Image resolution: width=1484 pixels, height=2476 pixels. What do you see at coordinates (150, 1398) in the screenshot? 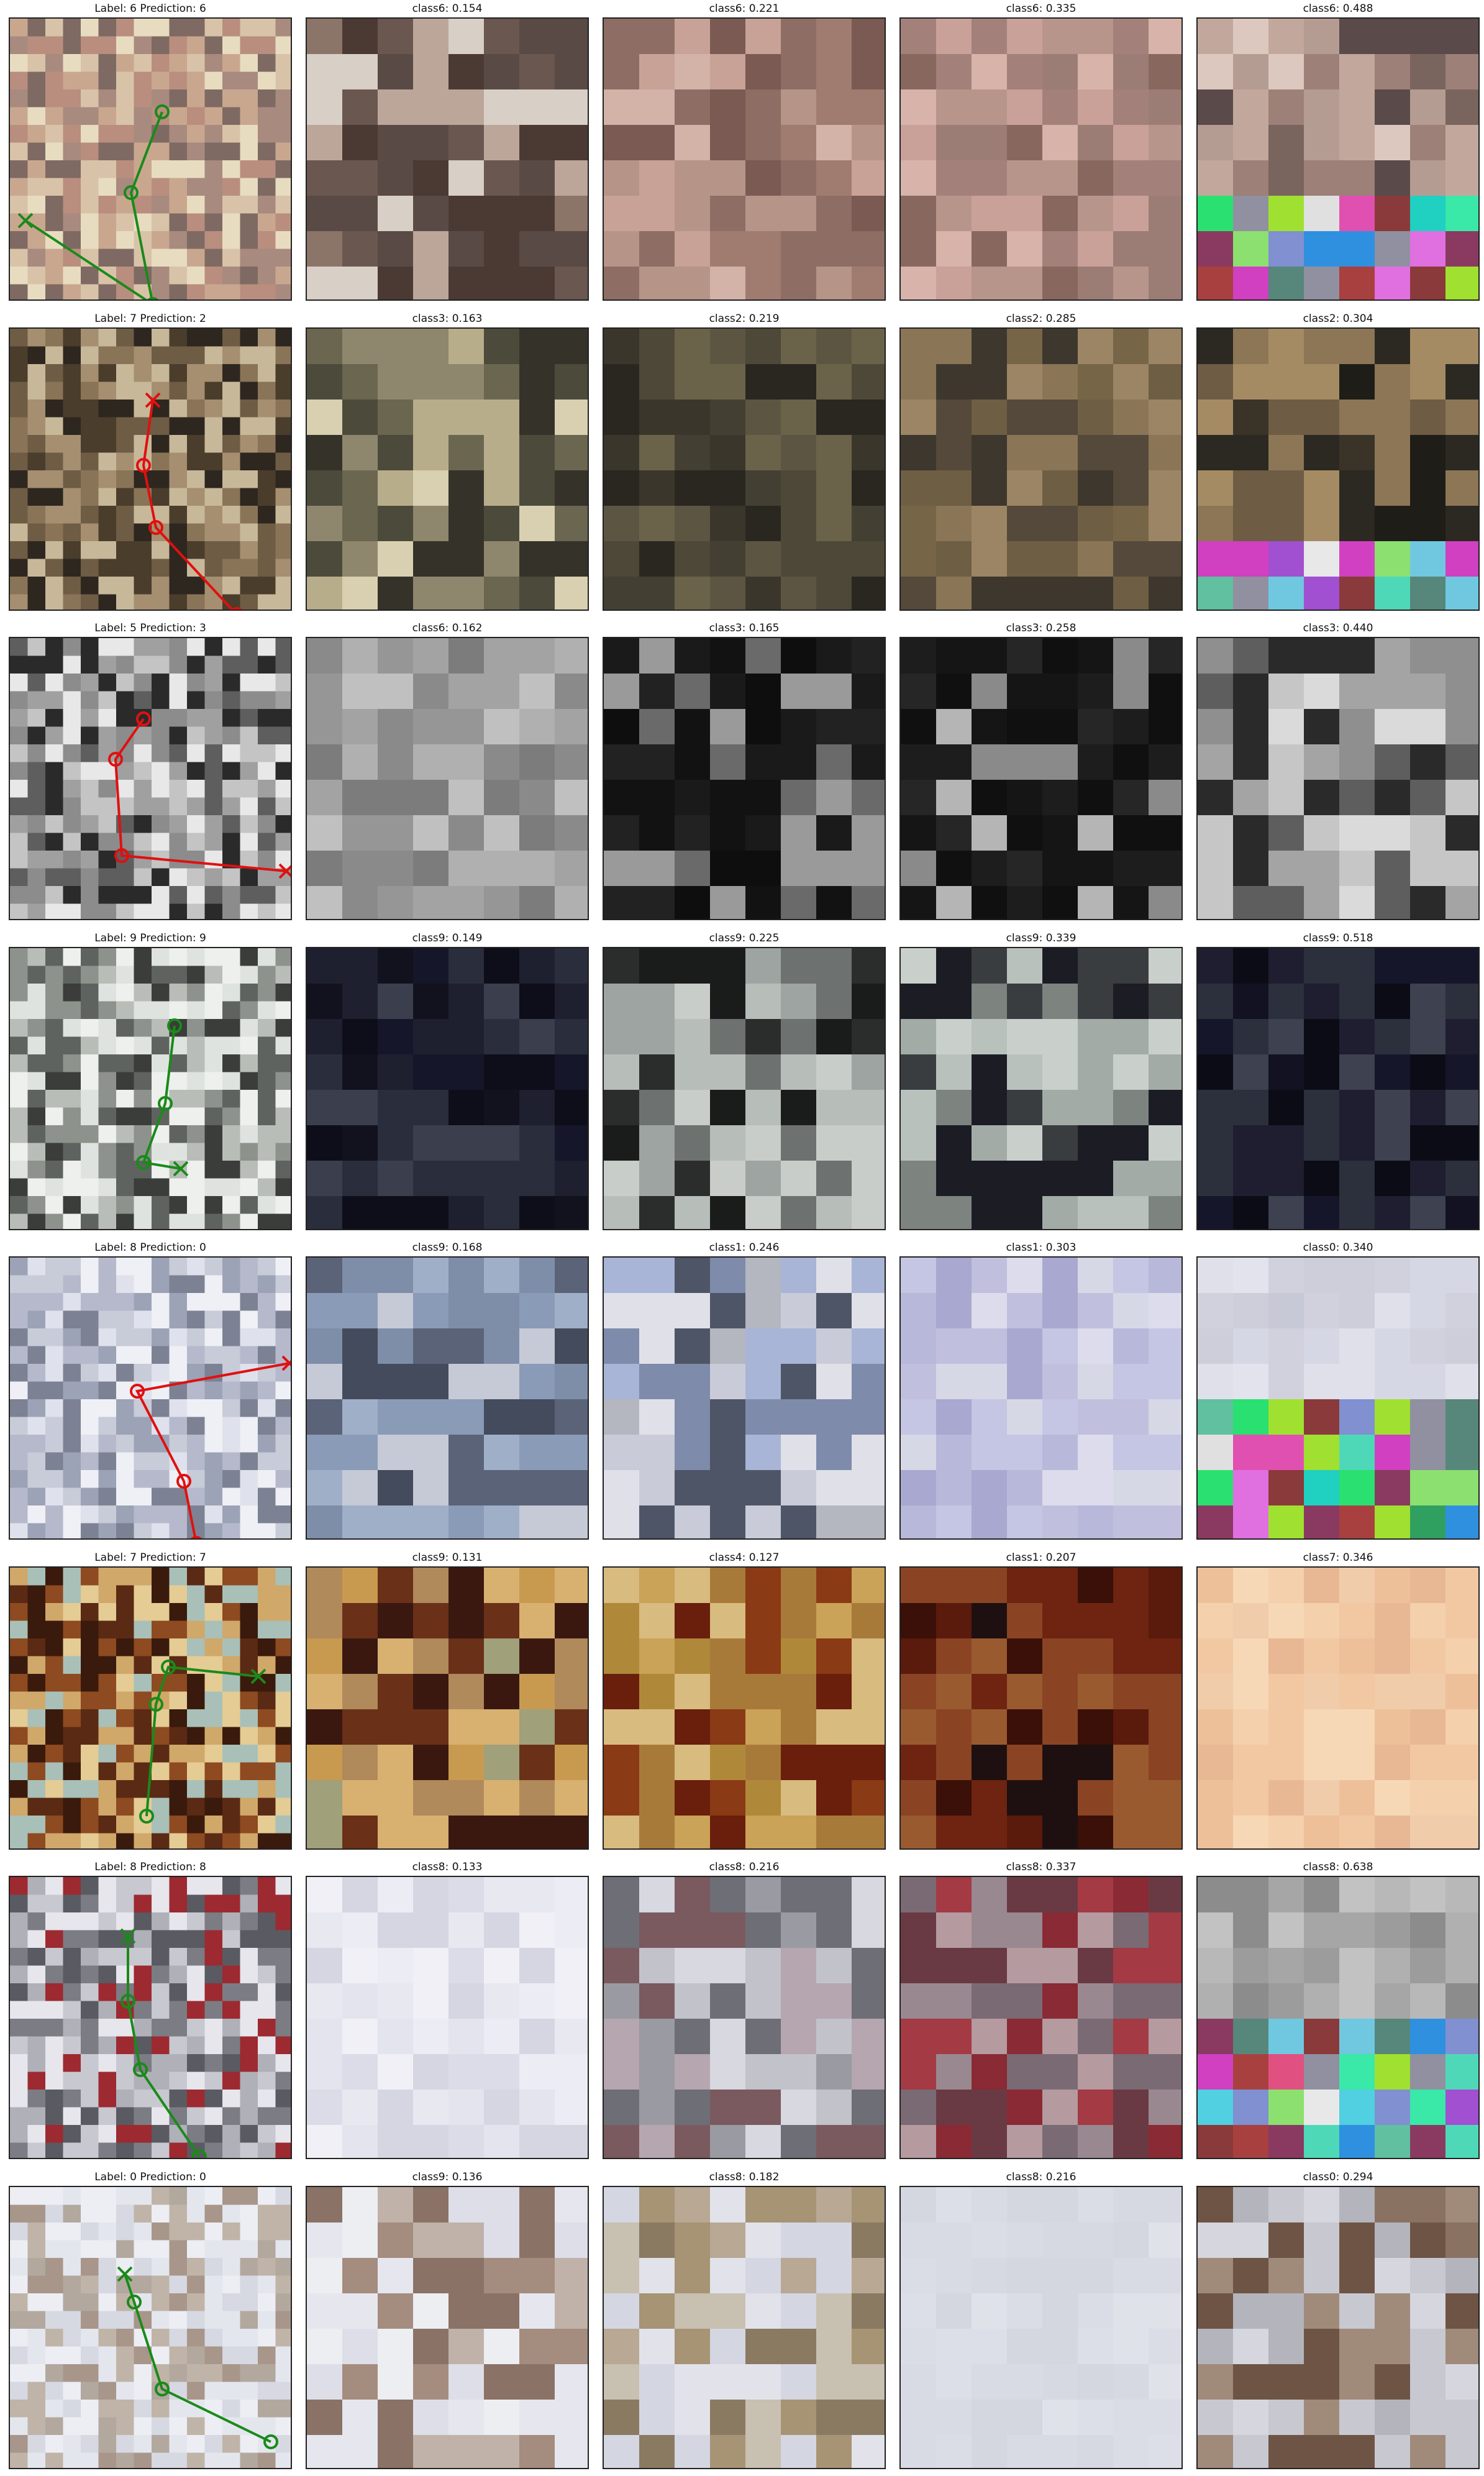
I see `sample-image-panel` at bounding box center [150, 1398].